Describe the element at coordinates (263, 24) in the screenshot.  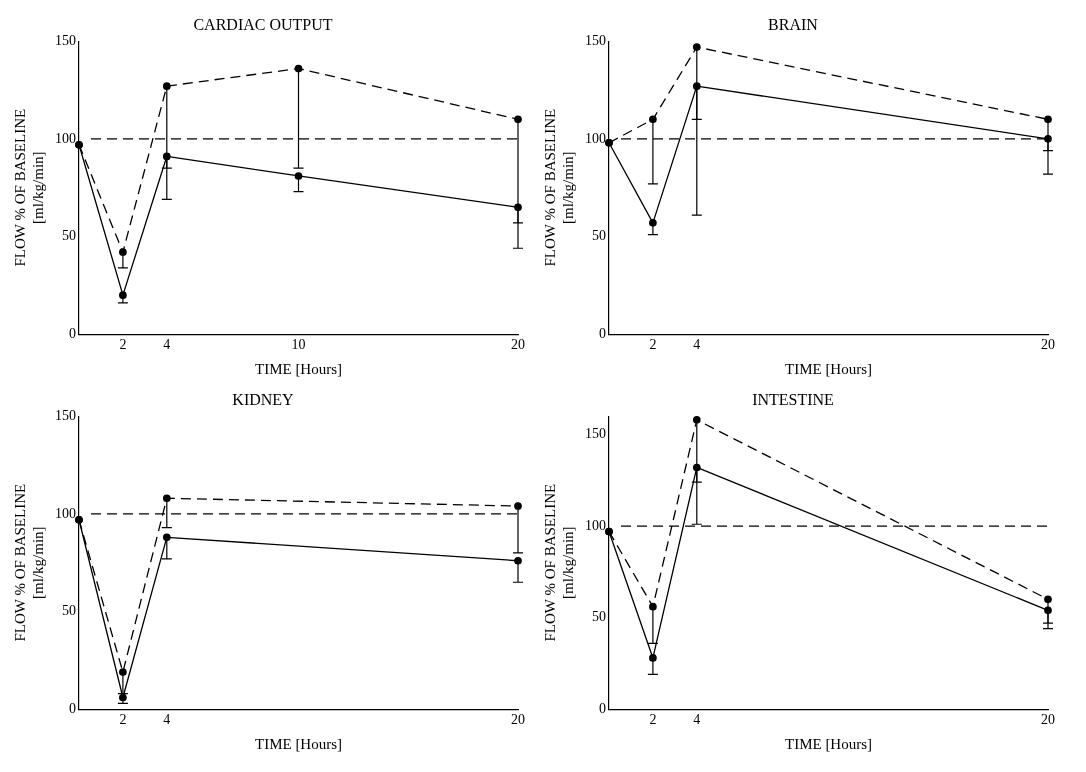
I see `chart-title: CARDIAC OUTPUT` at that location.